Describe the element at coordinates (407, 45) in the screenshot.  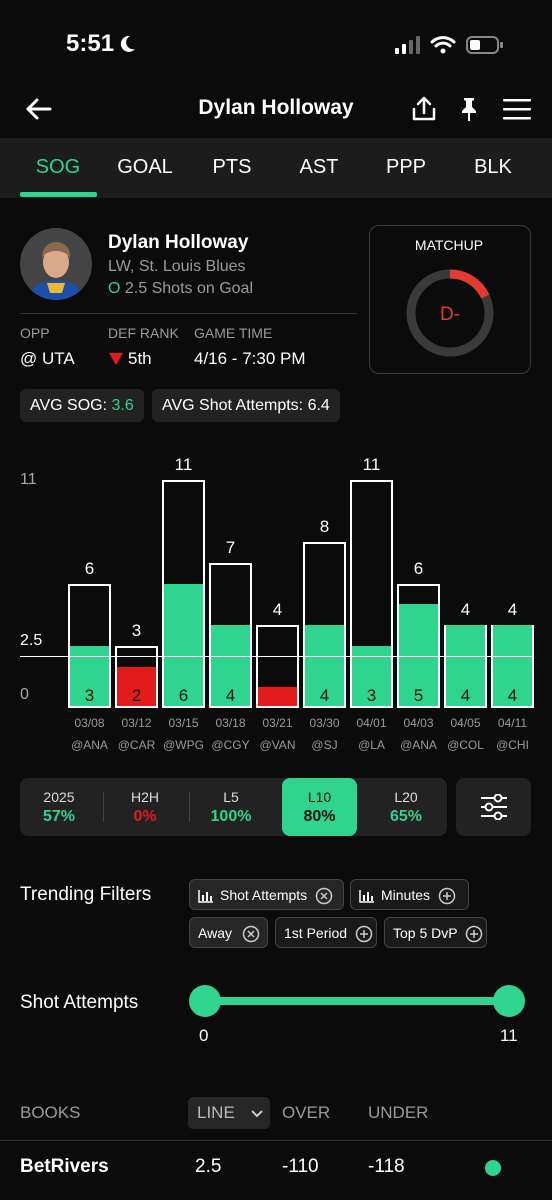
I see `signal-icon` at that location.